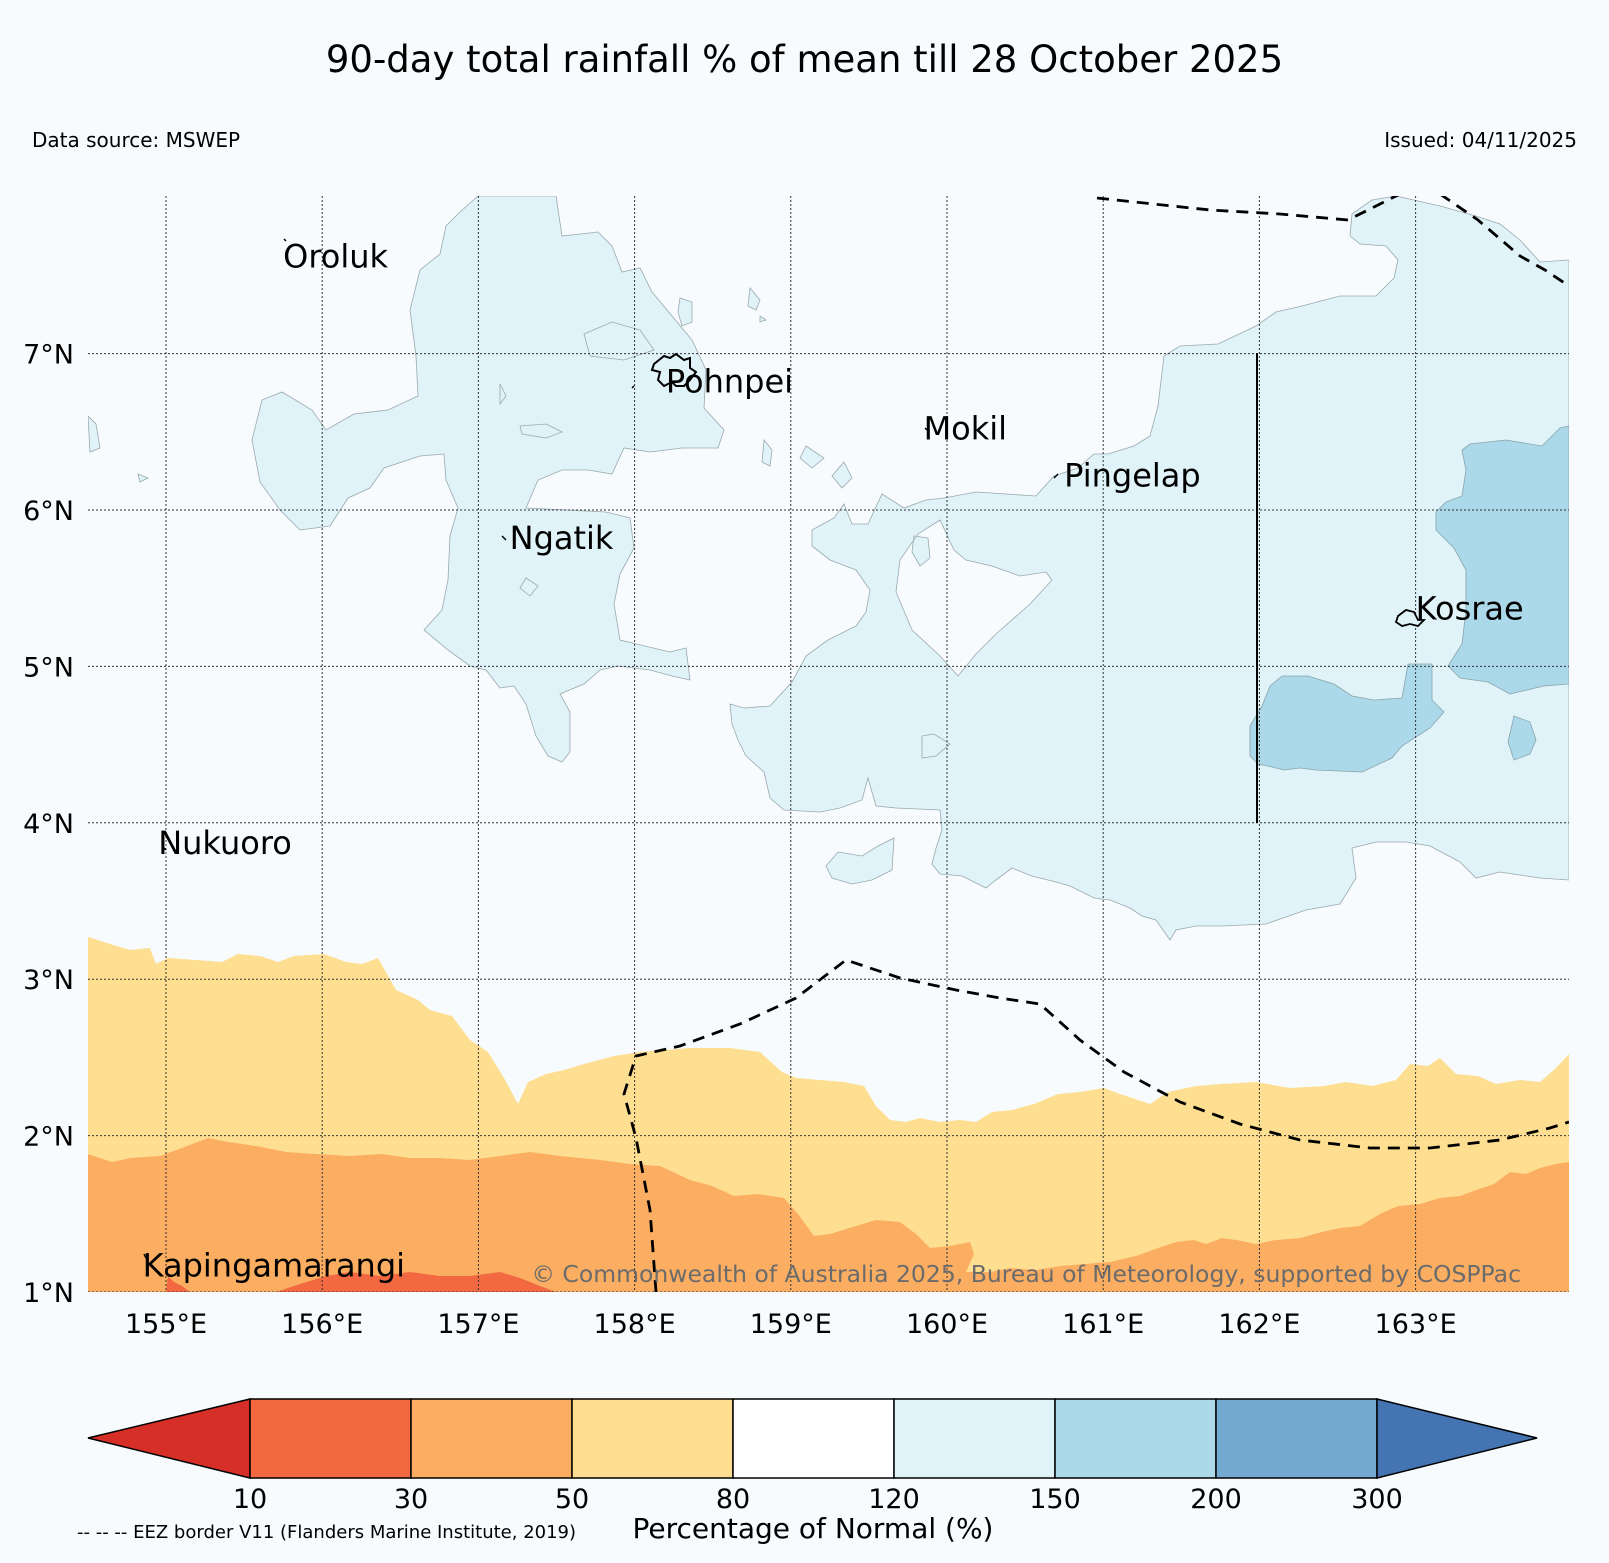 The image size is (1609, 1563). I want to click on colorbar-tick-label: 300, so click(1377, 1499).